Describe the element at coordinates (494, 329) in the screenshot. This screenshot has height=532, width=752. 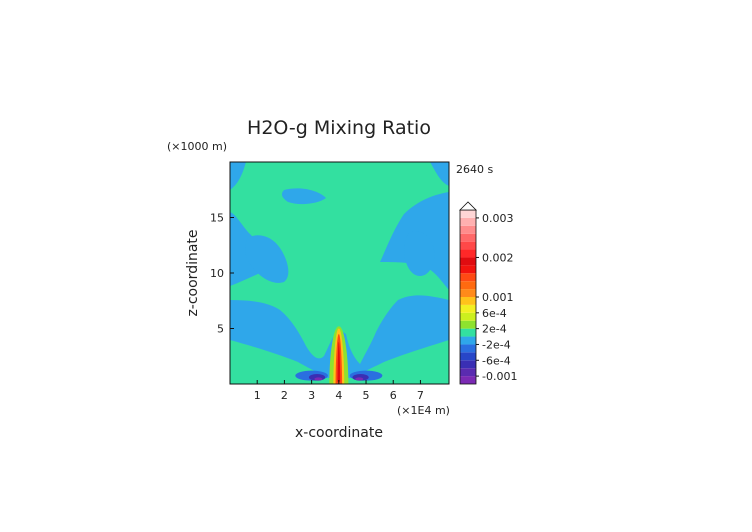
I see `colorbar-label: 2e-4` at that location.